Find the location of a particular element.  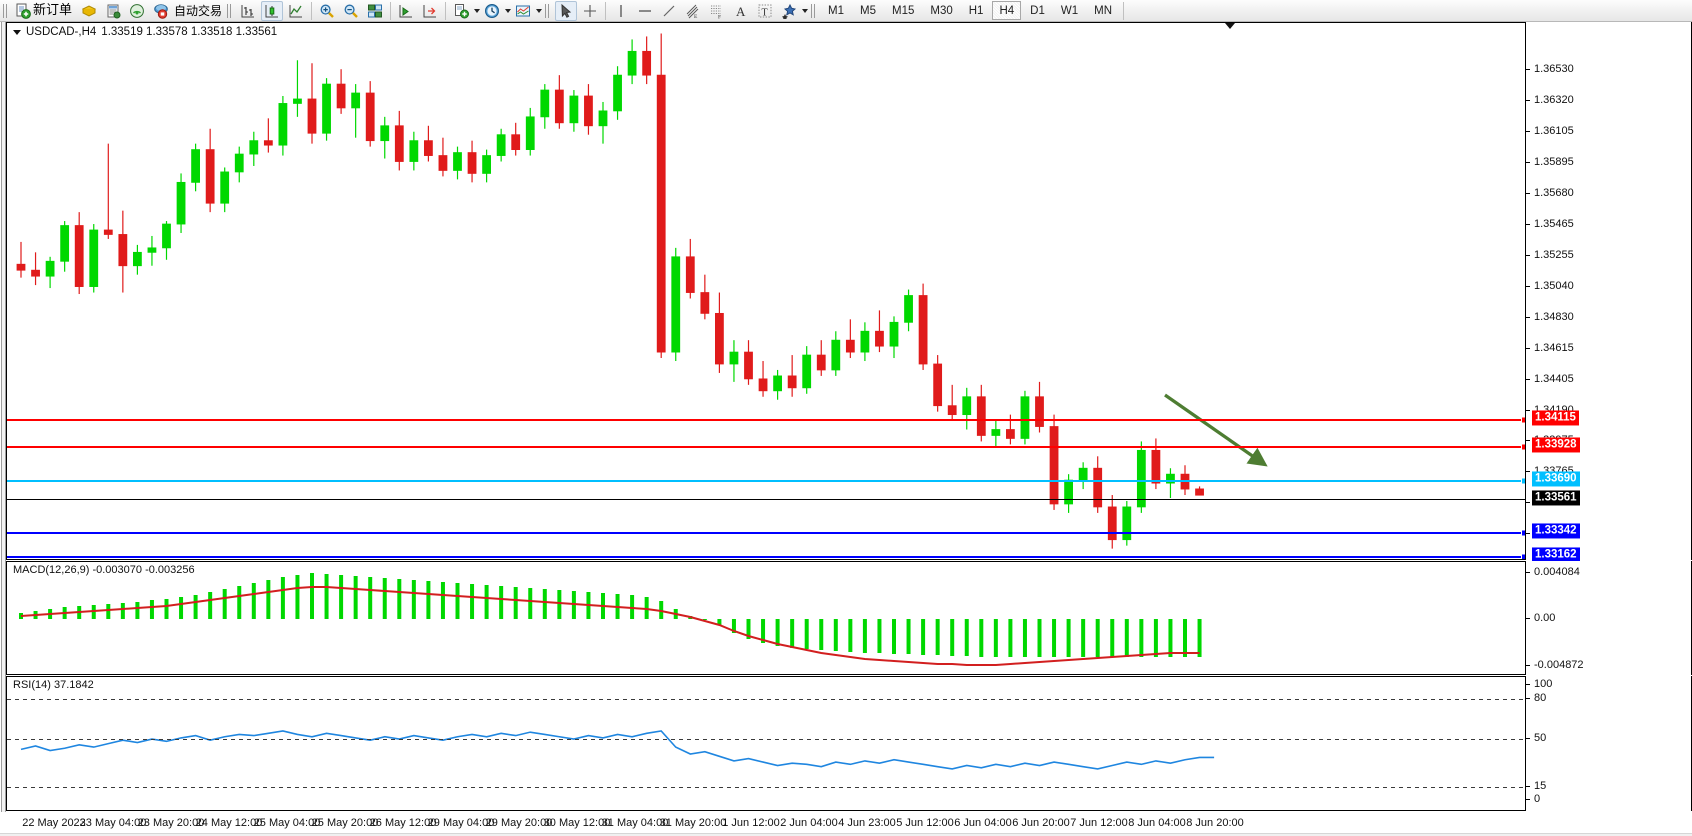

horizontal-line-button is located at coordinates (645, 11).